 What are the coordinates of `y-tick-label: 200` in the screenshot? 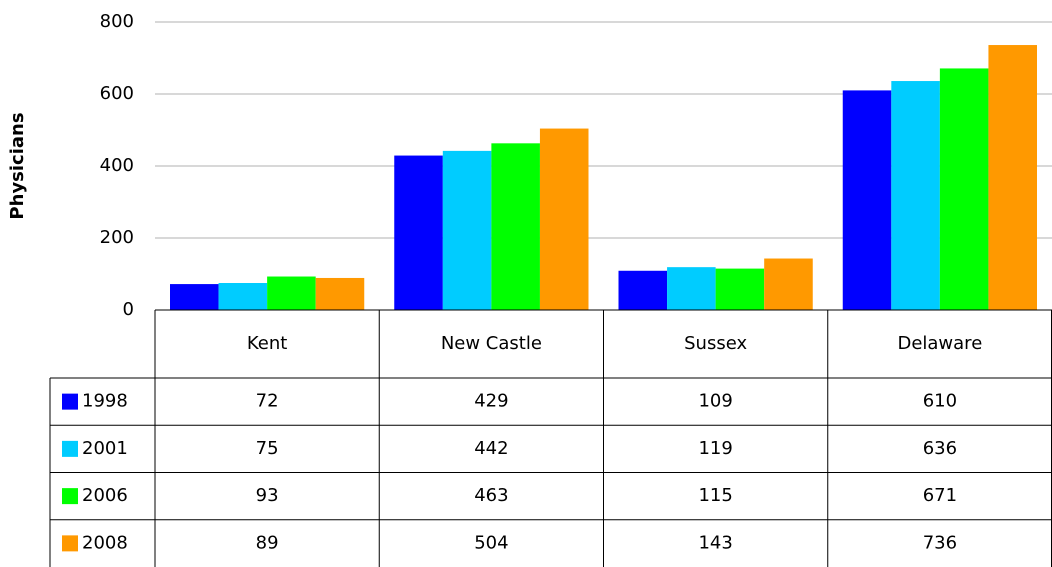 It's located at (117, 237).